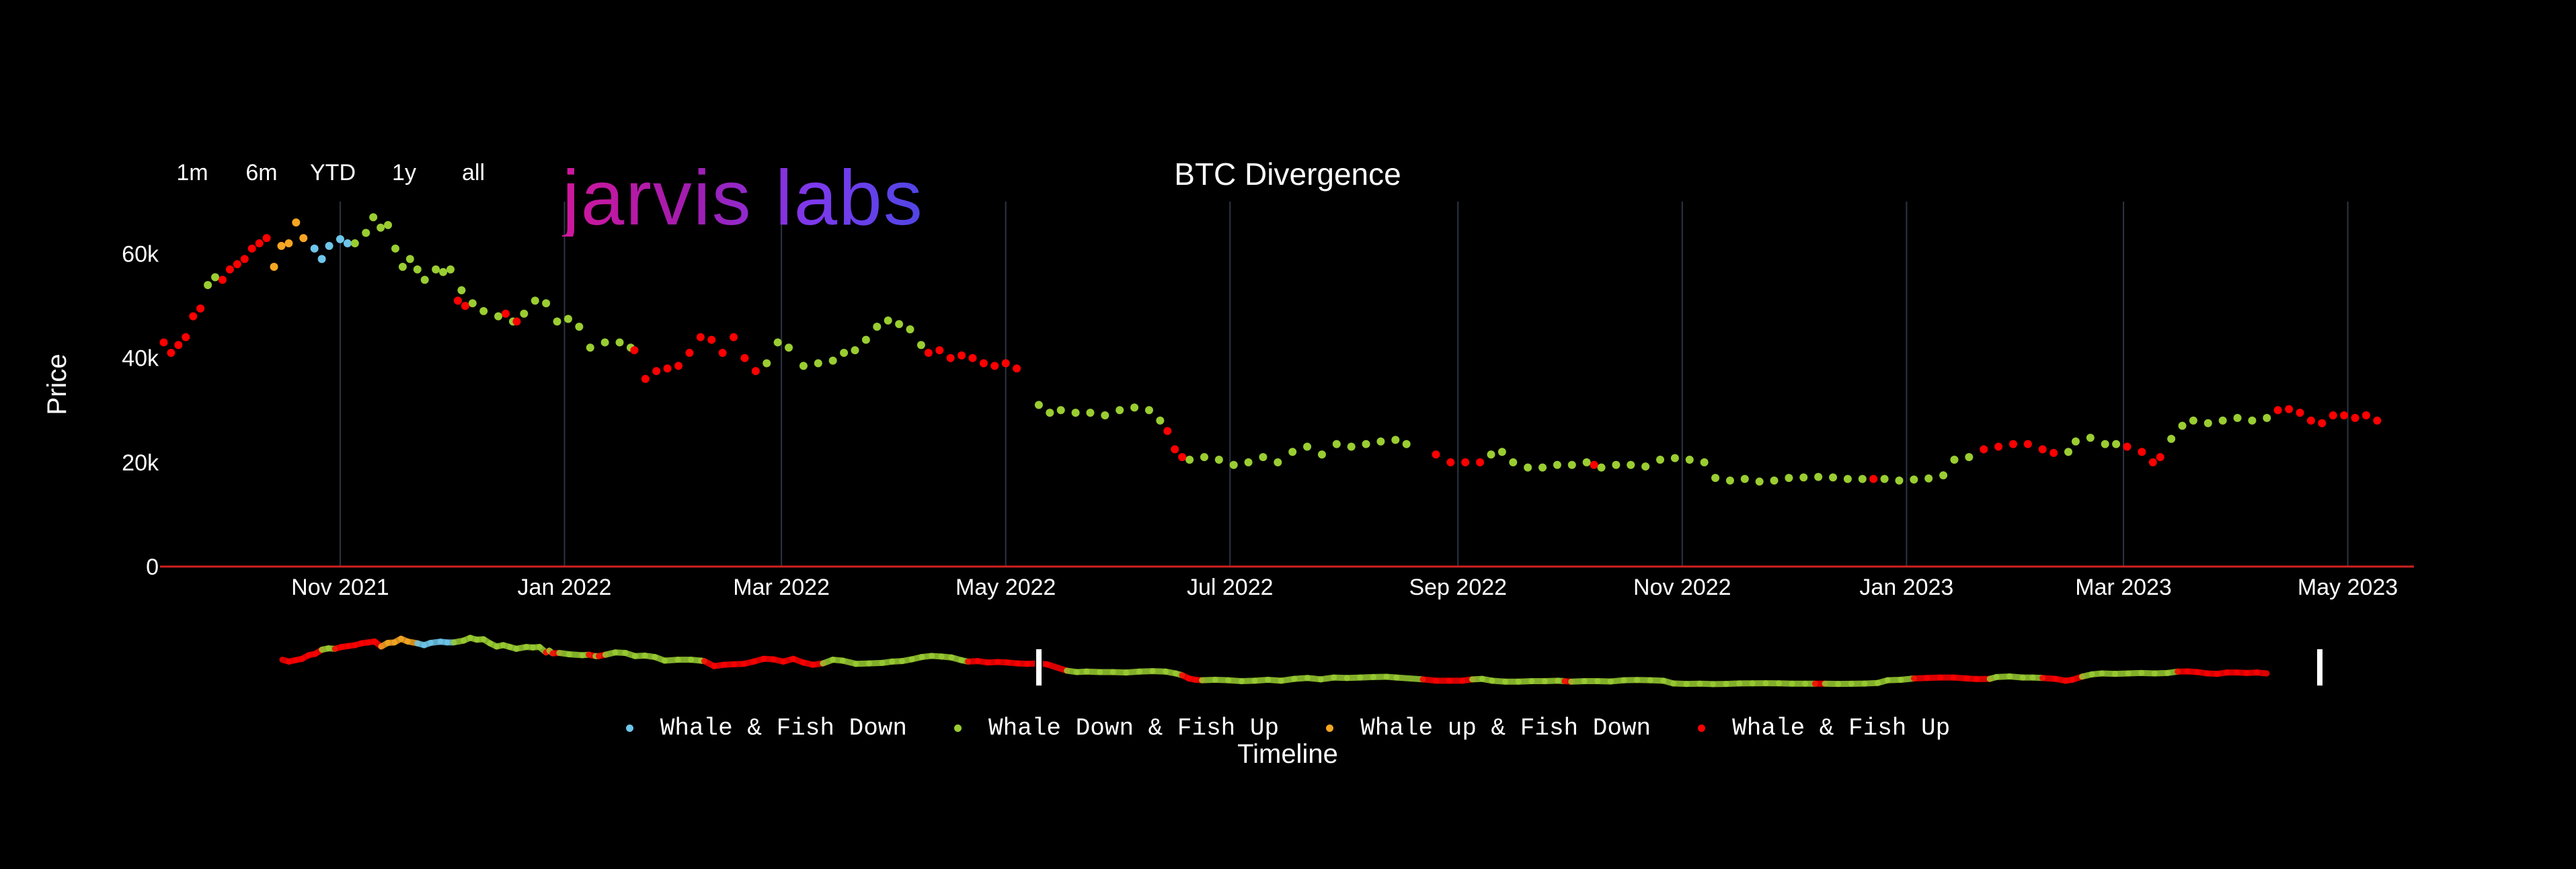  I want to click on legend-item-whale-fish-up: Whale & Fish Up, so click(1824, 728).